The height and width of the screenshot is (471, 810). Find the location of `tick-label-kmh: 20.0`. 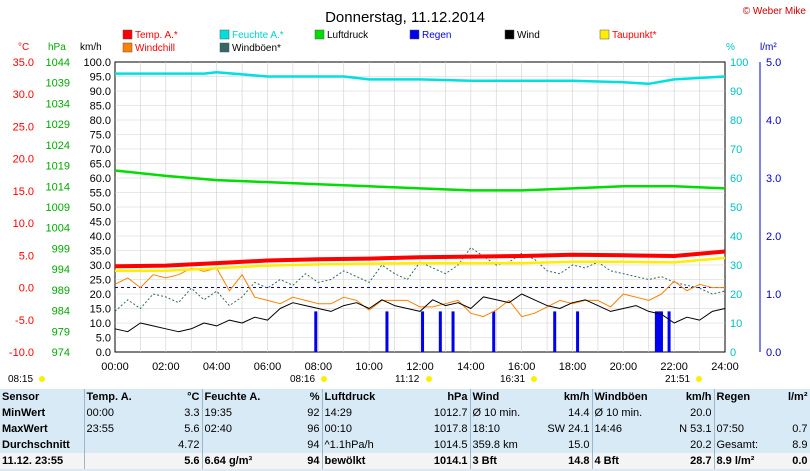

tick-label-kmh: 20.0 is located at coordinates (100, 295).